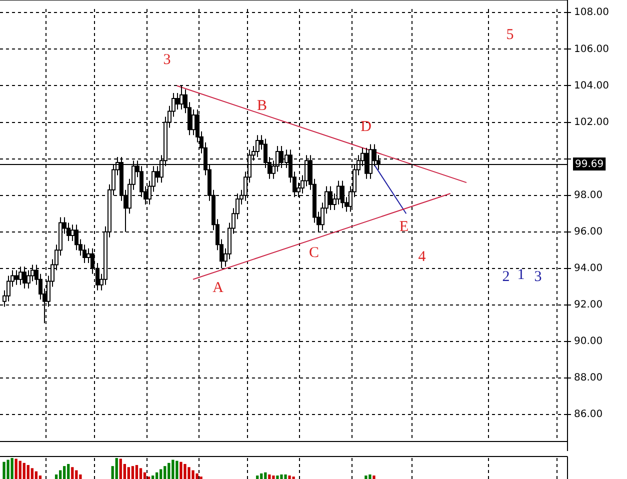 The image size is (627, 479). I want to click on annotation: 2, so click(506, 276).